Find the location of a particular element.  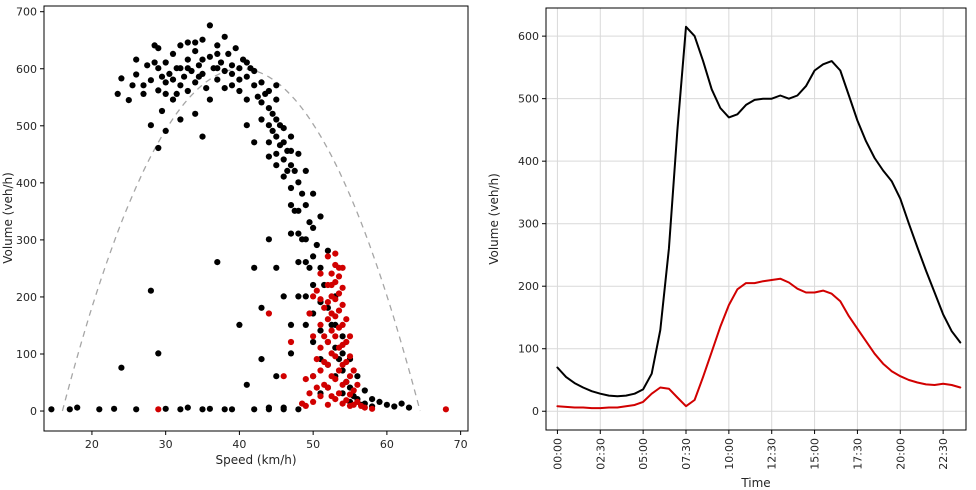

svg-text: 700 is located at coordinates (26, 12).